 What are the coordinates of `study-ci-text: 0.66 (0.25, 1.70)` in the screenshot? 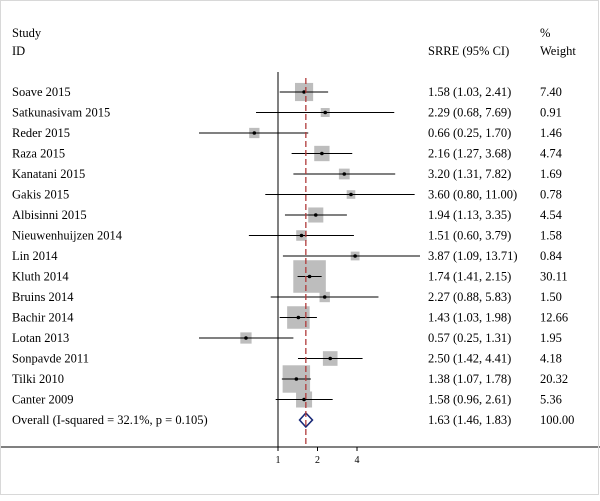 It's located at (469, 133).